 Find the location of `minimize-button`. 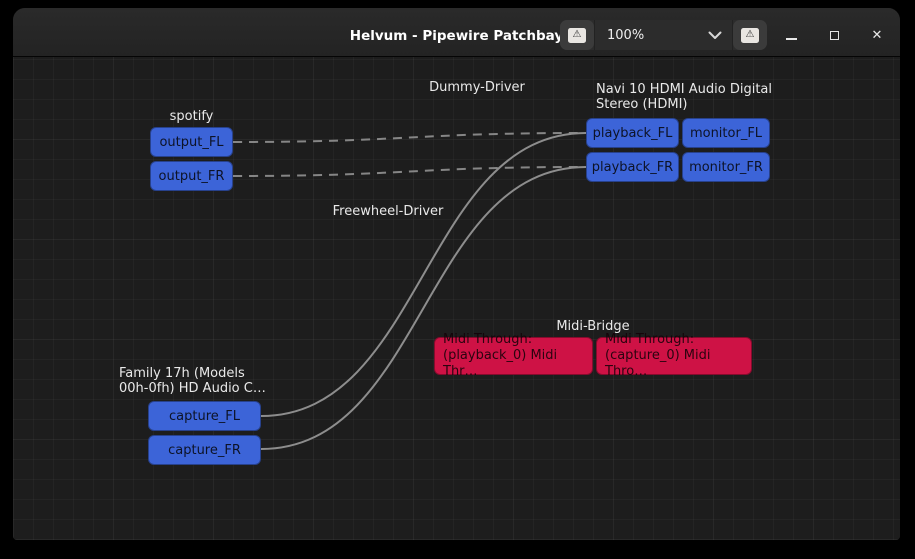

minimize-button is located at coordinates (791, 35).